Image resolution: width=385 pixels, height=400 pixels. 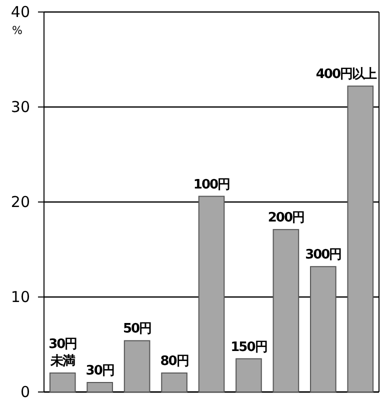 I want to click on y-tick-label: 40, so click(x=20, y=11).